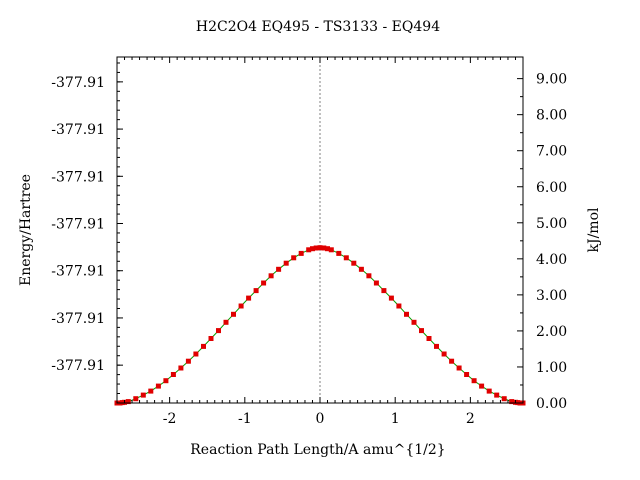 The height and width of the screenshot is (480, 640). What do you see at coordinates (551, 404) in the screenshot?
I see `right-tick-label: 0.00` at bounding box center [551, 404].